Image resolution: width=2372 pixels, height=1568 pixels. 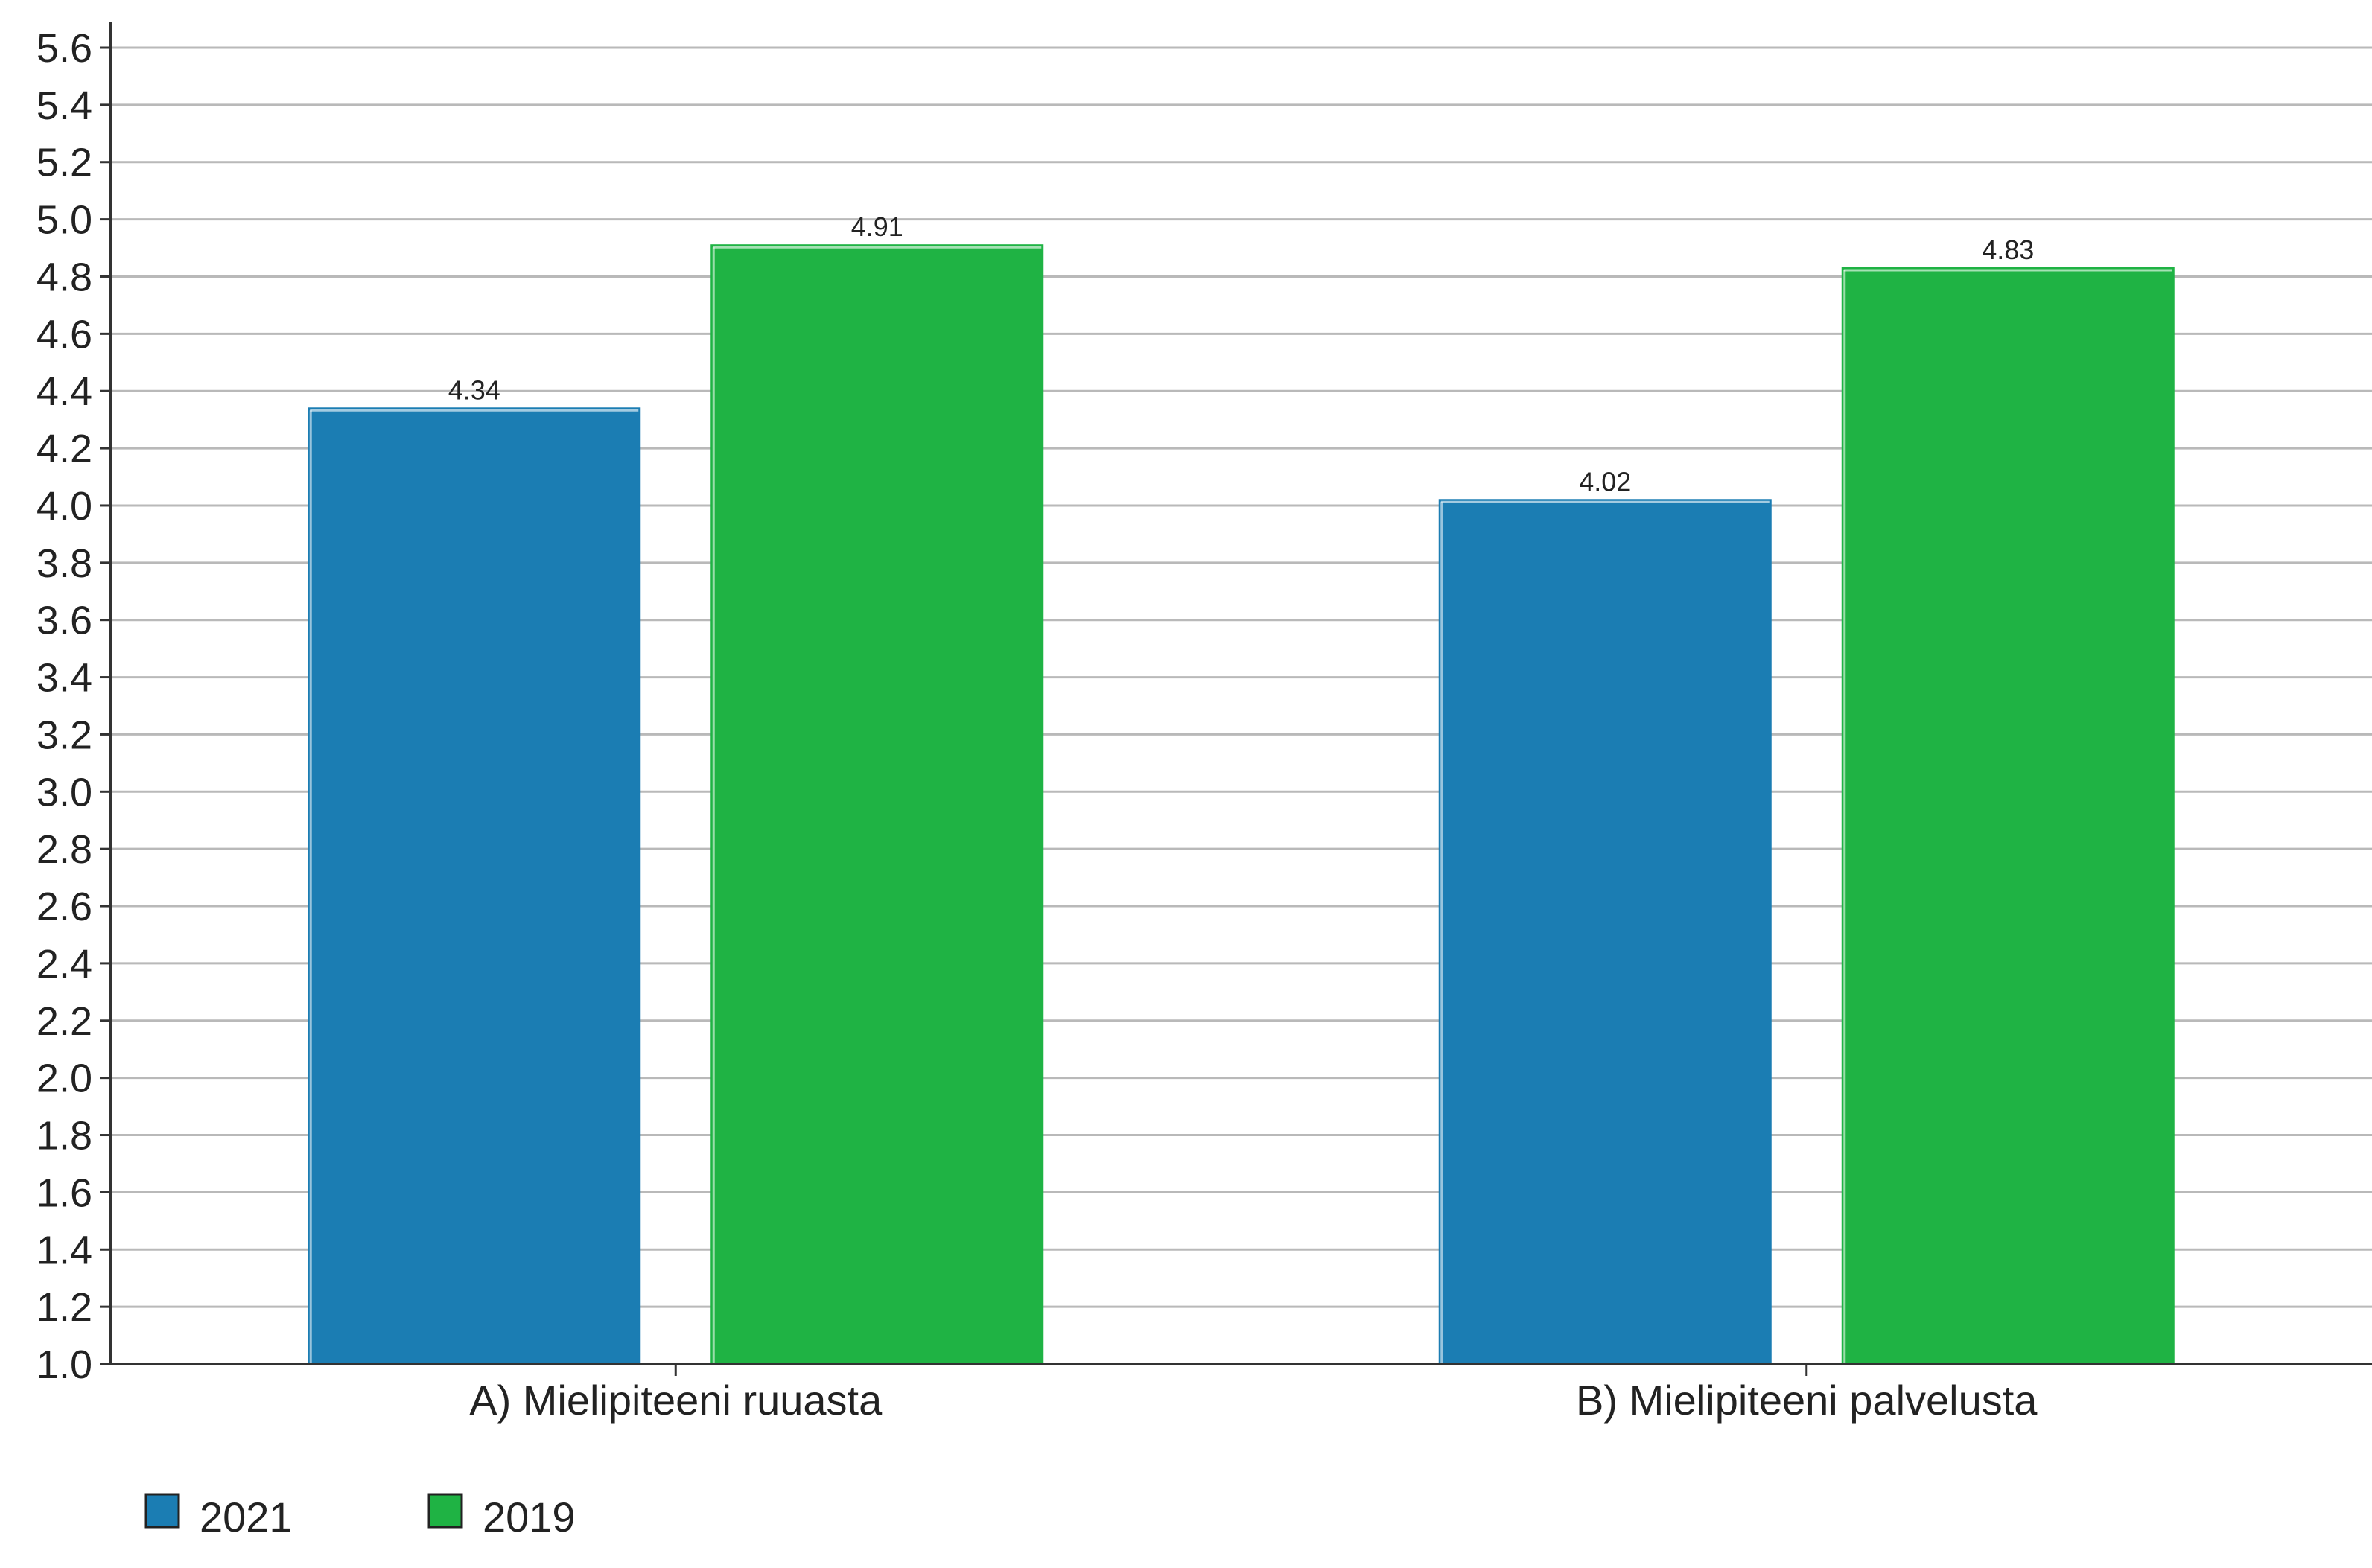 What do you see at coordinates (64, 792) in the screenshot?
I see `y-tick-label: 3.0` at bounding box center [64, 792].